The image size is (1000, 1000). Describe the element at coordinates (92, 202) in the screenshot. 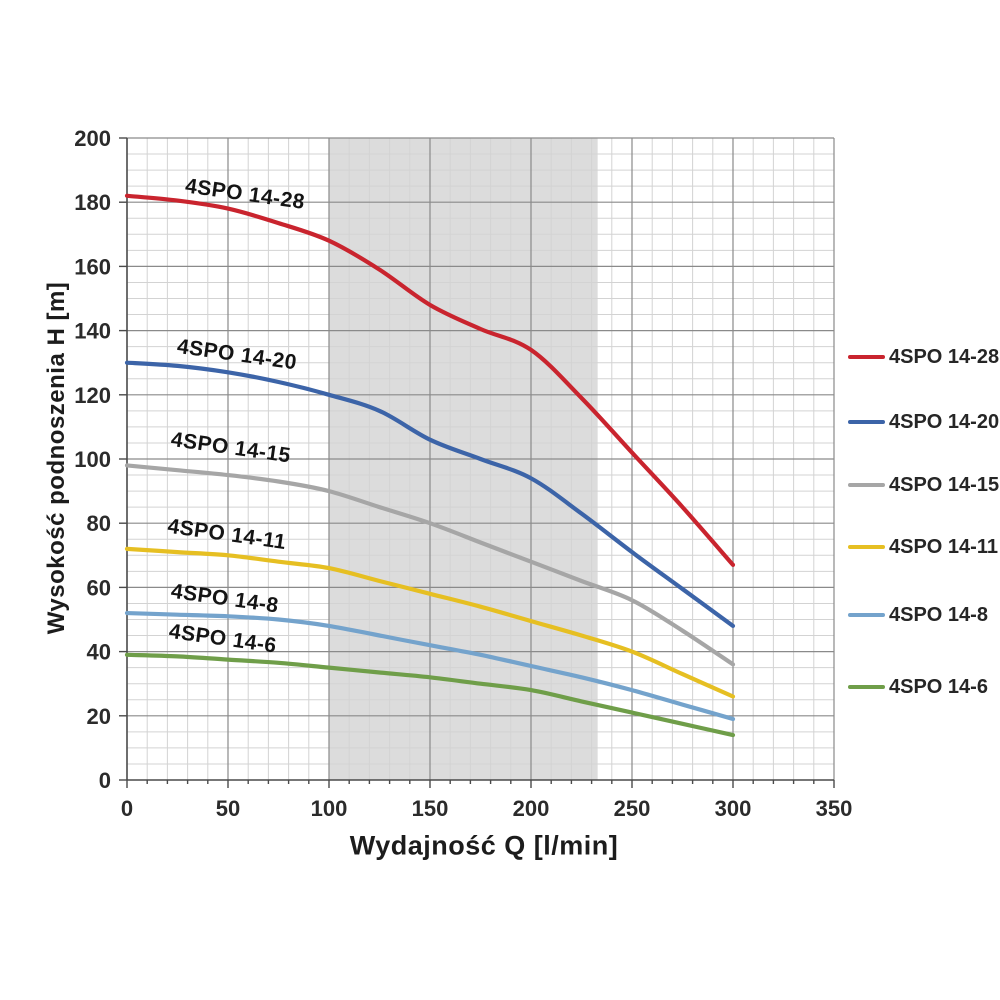

I see `y-tick-label: 180` at that location.